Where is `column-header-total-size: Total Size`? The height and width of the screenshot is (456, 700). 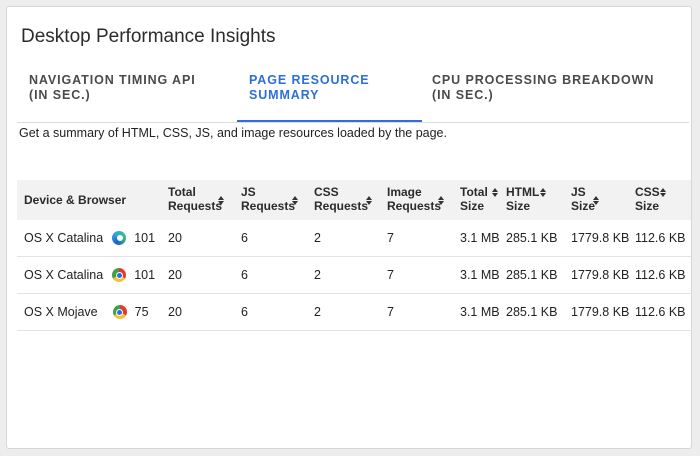 column-header-total-size: Total Size is located at coordinates (474, 199).